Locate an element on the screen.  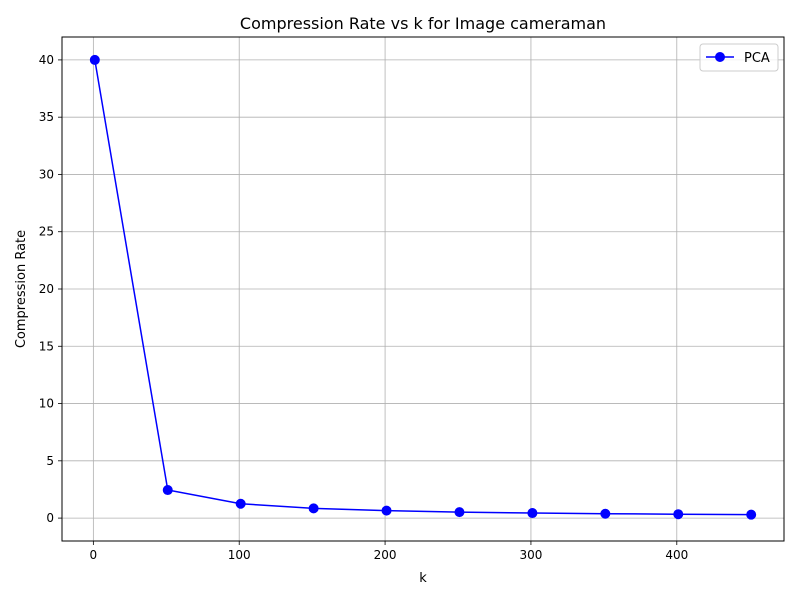
y-tick-label: 40 is located at coordinates (46, 60).